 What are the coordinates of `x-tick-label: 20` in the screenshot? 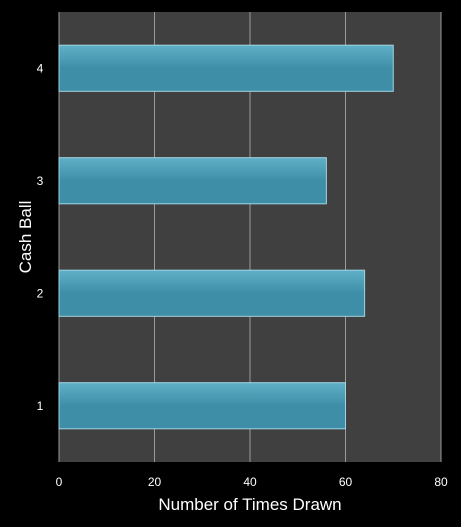 It's located at (155, 482).